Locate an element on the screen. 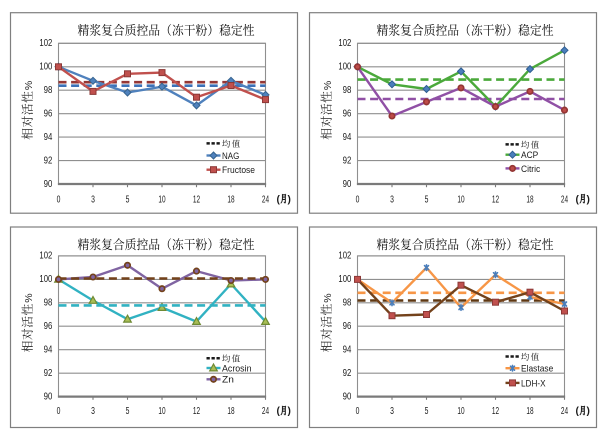 The width and height of the screenshot is (605, 436). svg-text: Fructose is located at coordinates (238, 170).